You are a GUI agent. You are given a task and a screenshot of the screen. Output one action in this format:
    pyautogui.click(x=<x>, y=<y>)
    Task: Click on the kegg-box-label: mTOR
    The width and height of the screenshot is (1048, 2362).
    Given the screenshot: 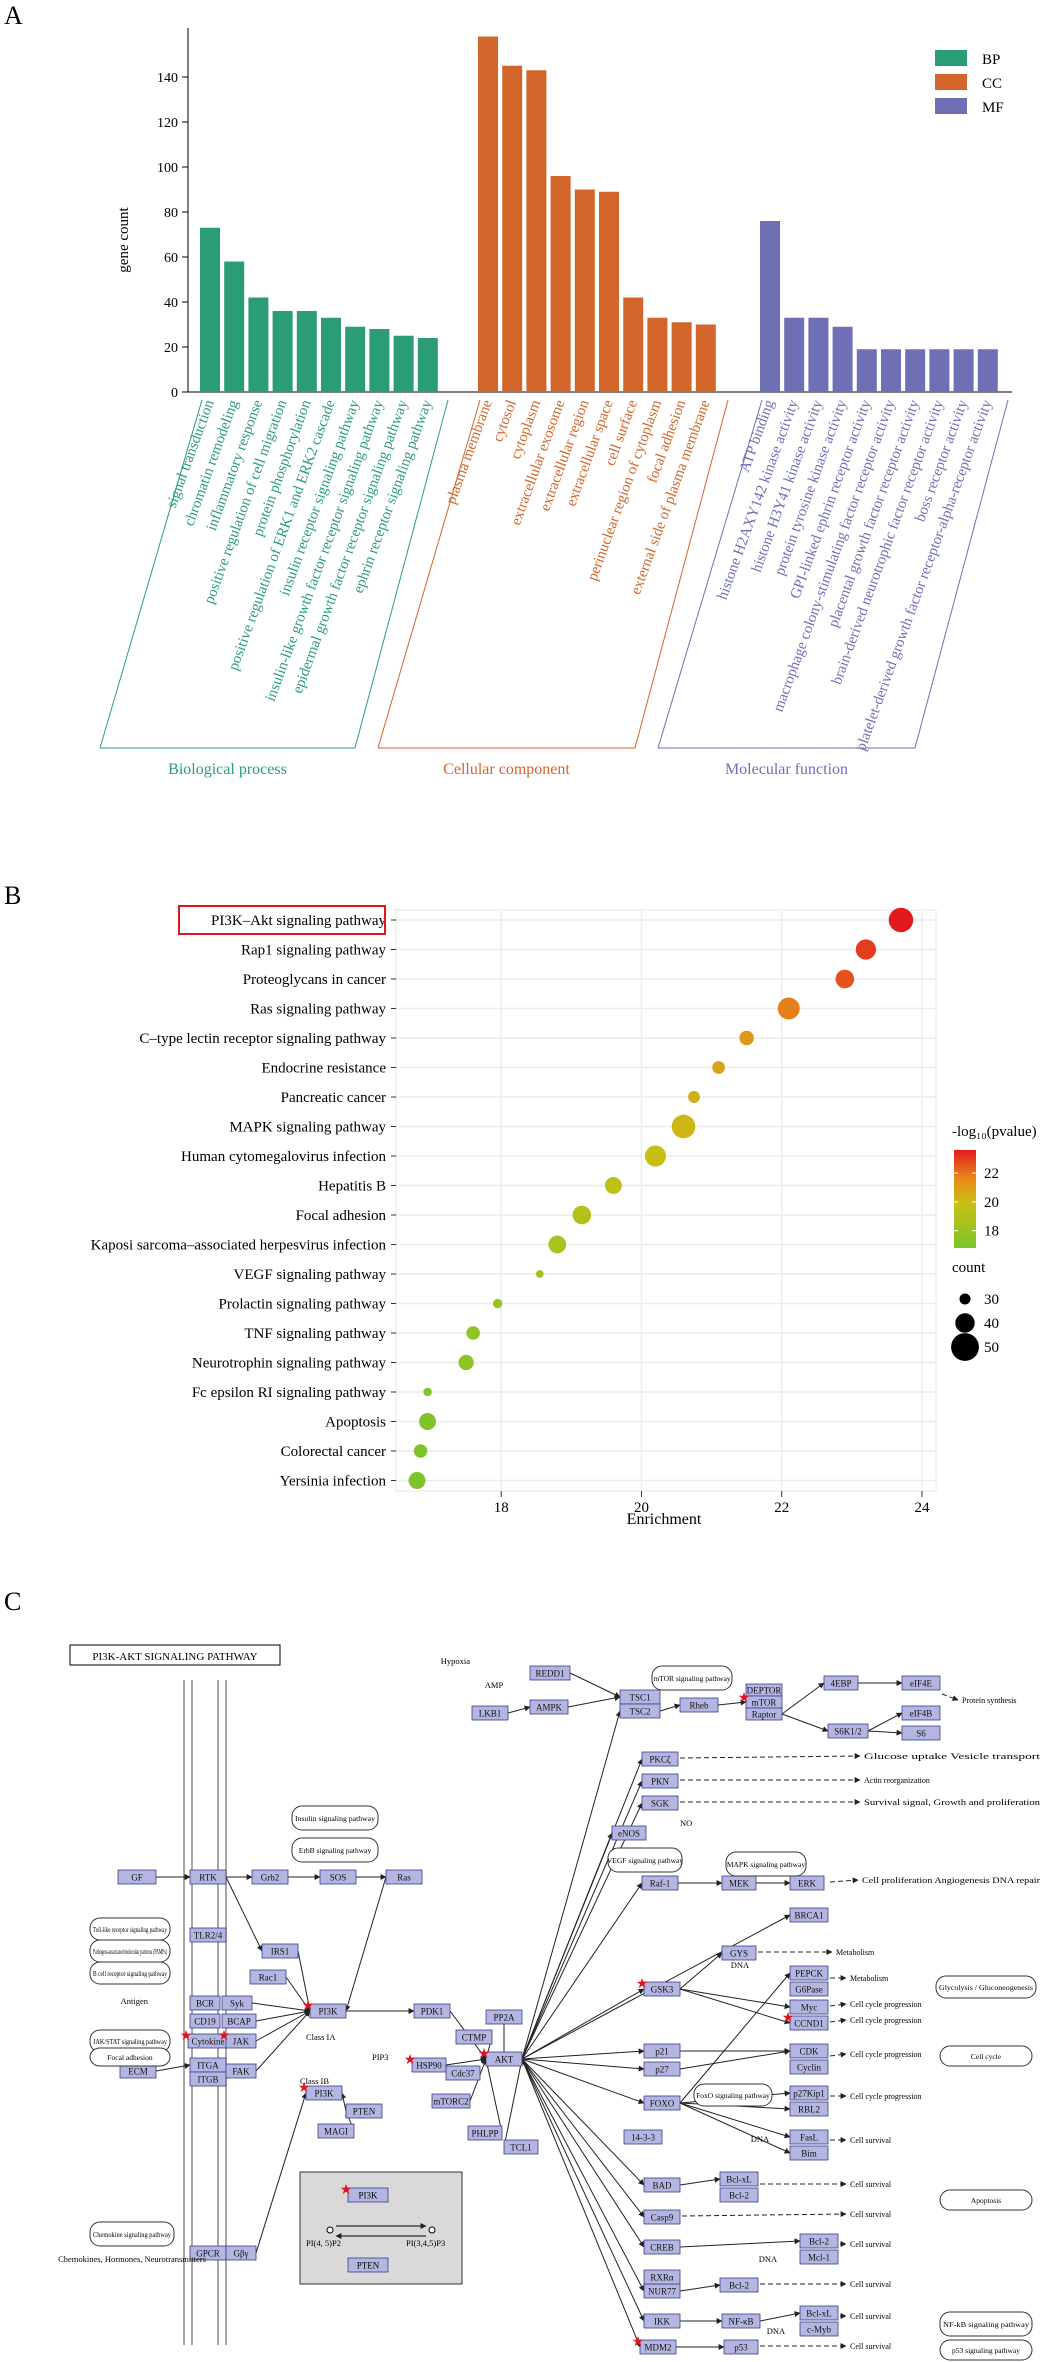 What is the action you would take?
    pyautogui.click(x=764, y=1703)
    